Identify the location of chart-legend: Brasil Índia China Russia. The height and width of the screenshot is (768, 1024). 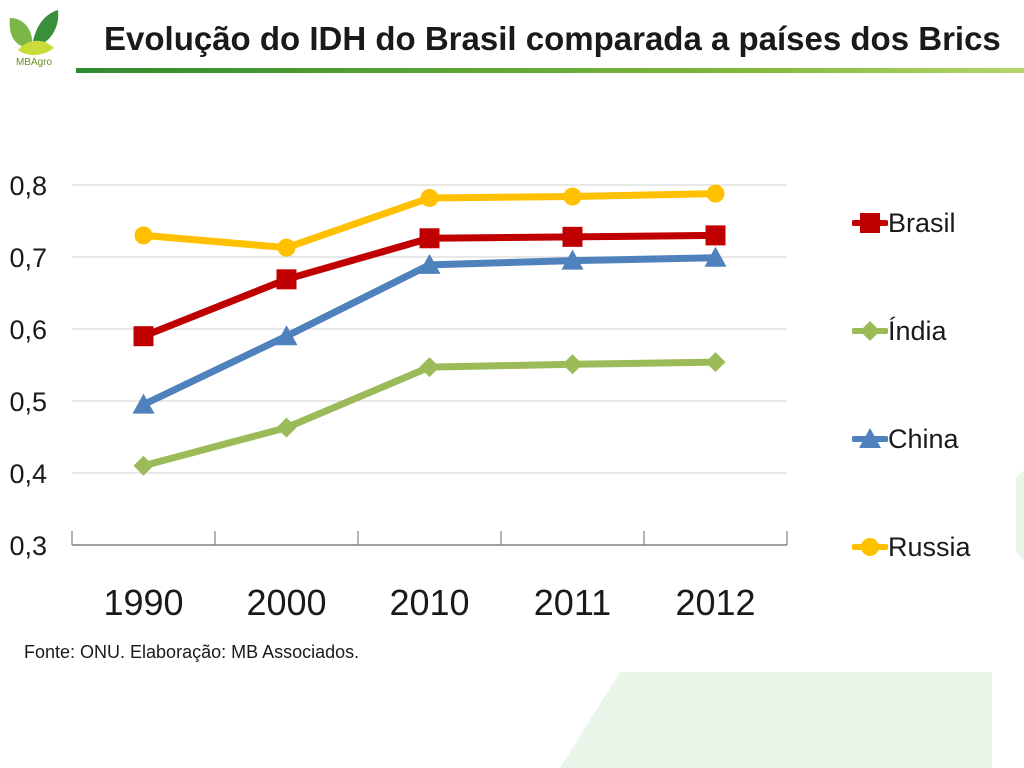
(935, 390).